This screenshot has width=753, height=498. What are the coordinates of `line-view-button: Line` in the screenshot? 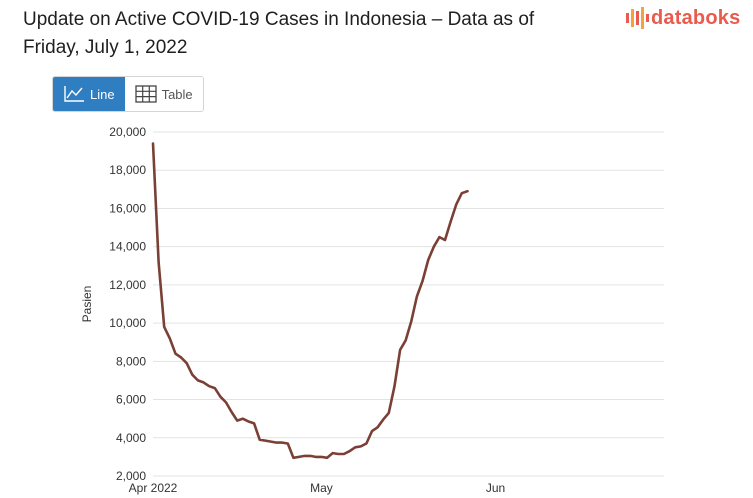 It's located at (89, 94).